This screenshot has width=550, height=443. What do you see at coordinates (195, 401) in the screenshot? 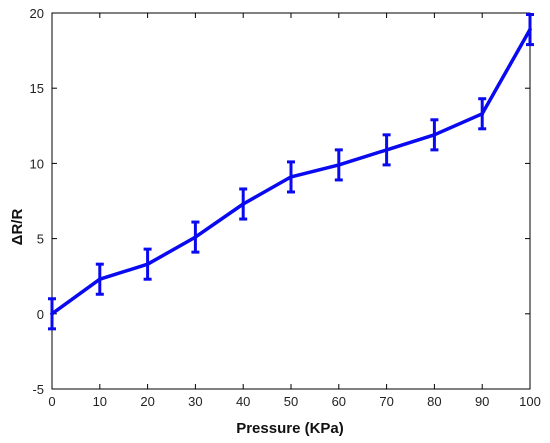
I see `x-tick-label: 30` at bounding box center [195, 401].